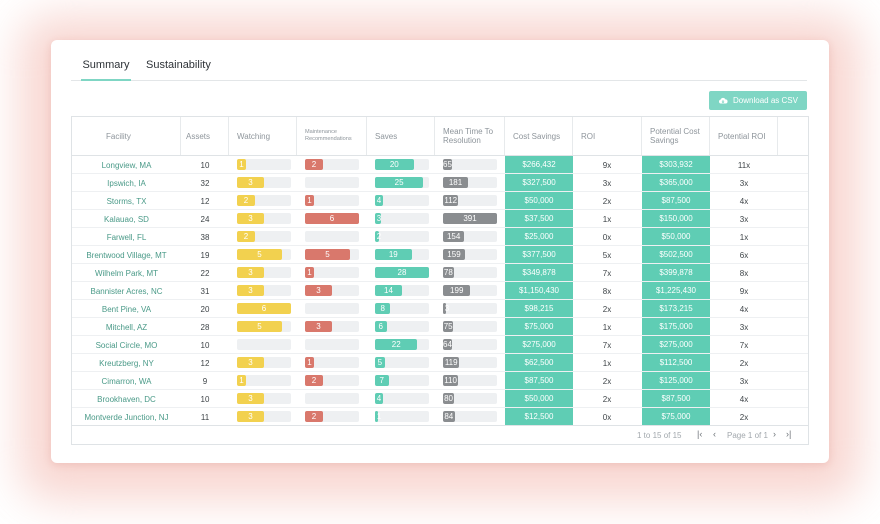 This screenshot has width=880, height=524. I want to click on facility-value: Montverde Junction, NJ, so click(126, 417).